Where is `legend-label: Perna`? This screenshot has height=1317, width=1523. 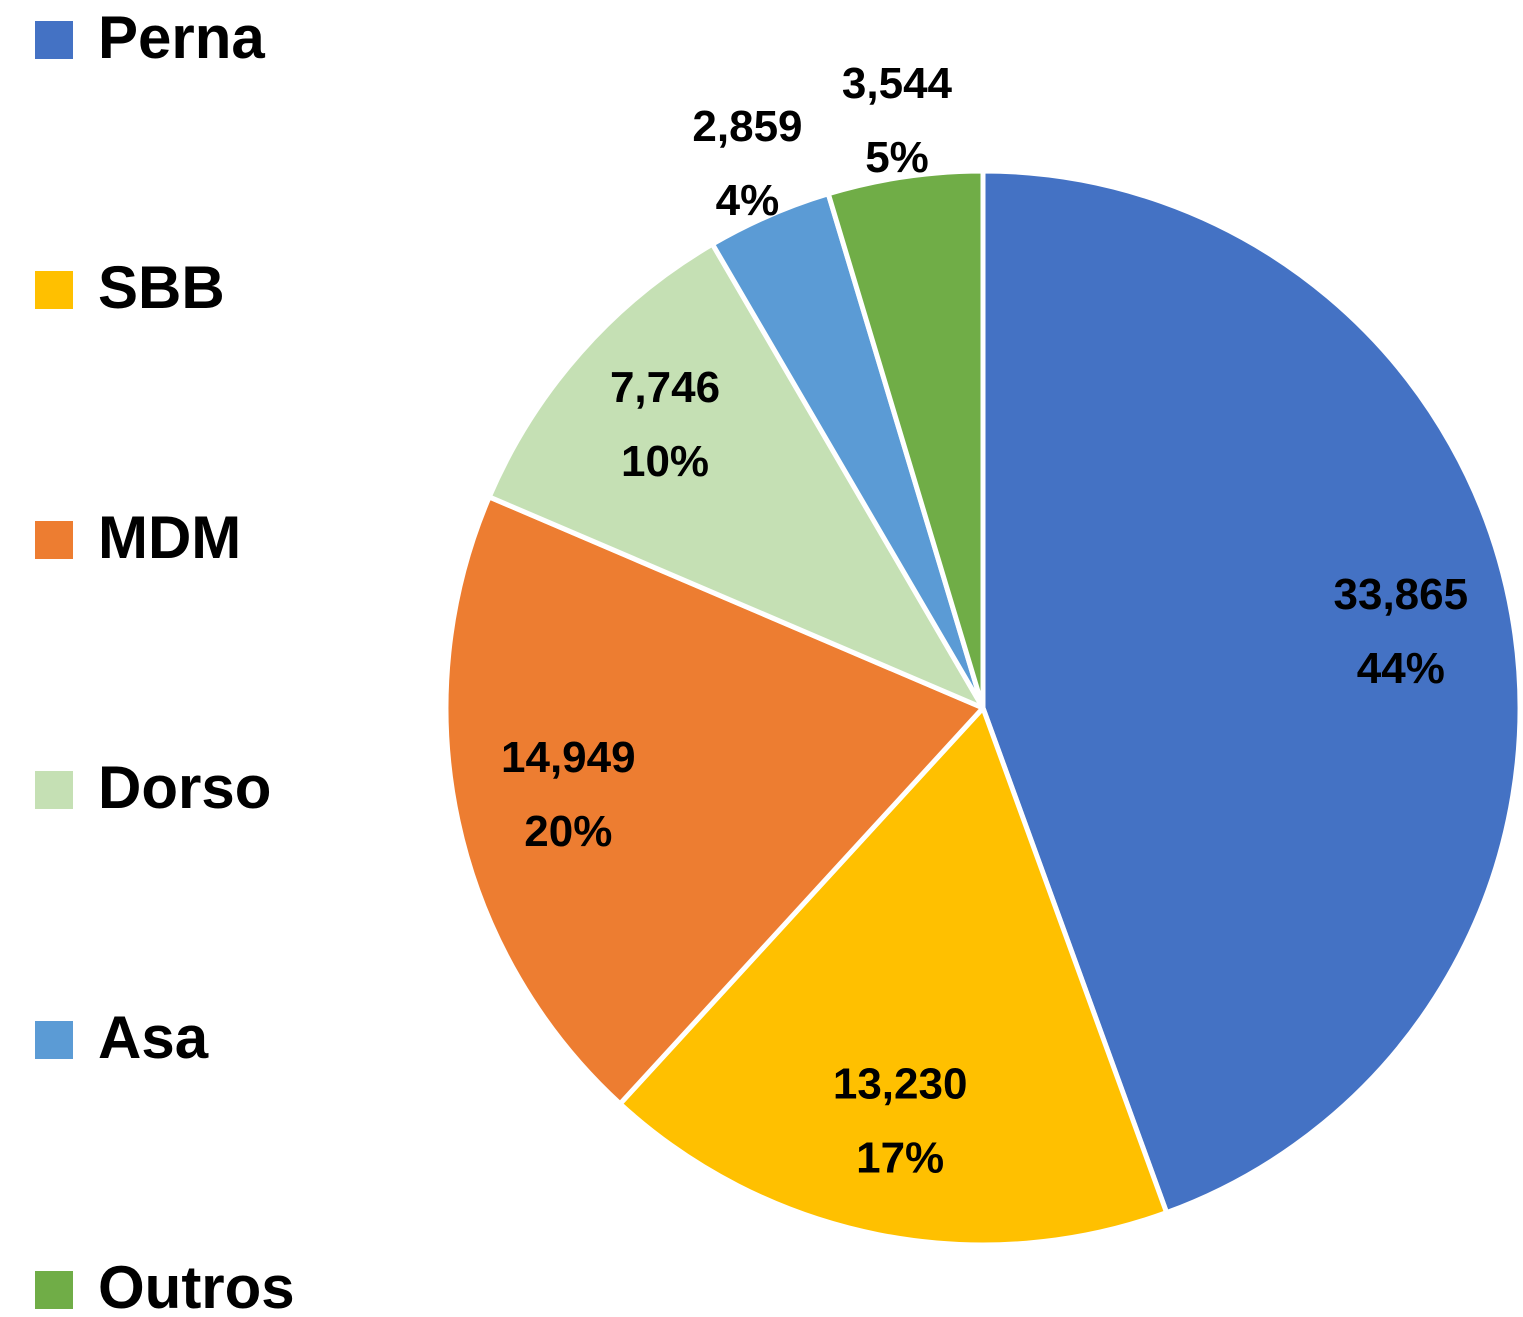 legend-label: Perna is located at coordinates (181, 37).